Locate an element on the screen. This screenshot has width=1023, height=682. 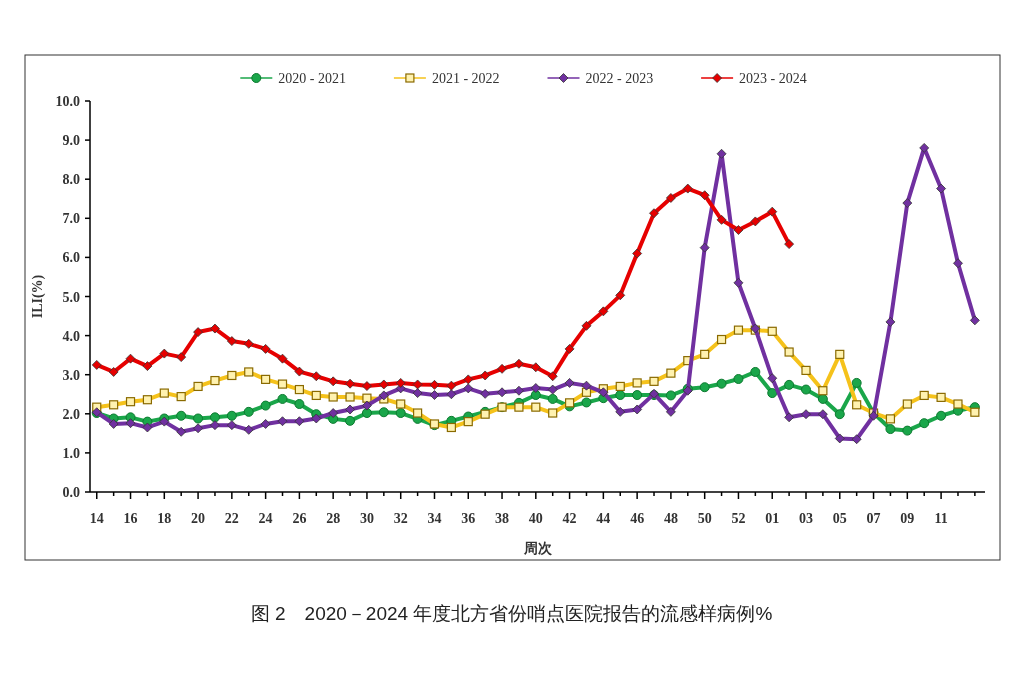
x-tick-label: 11 is located at coordinates (941, 518).